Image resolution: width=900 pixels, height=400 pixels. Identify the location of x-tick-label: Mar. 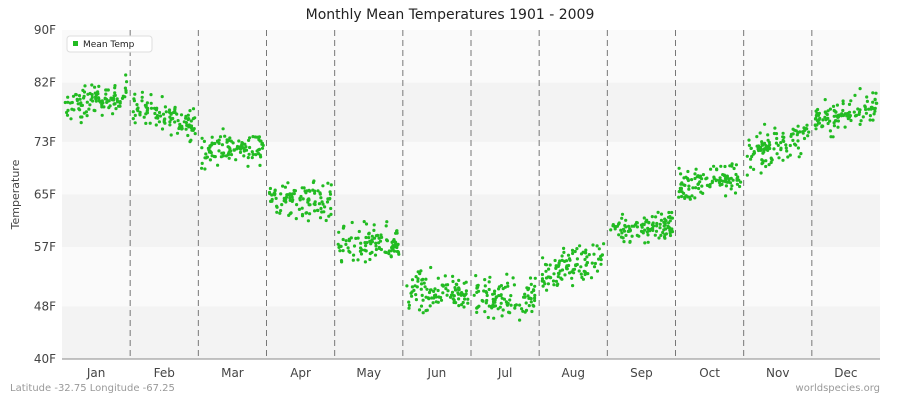
(232, 373).